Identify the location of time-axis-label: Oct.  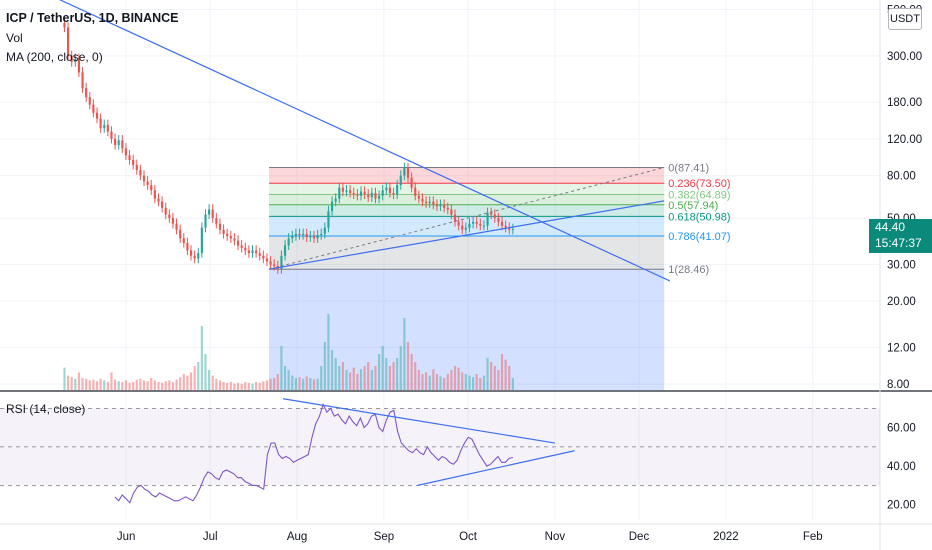
(468, 537).